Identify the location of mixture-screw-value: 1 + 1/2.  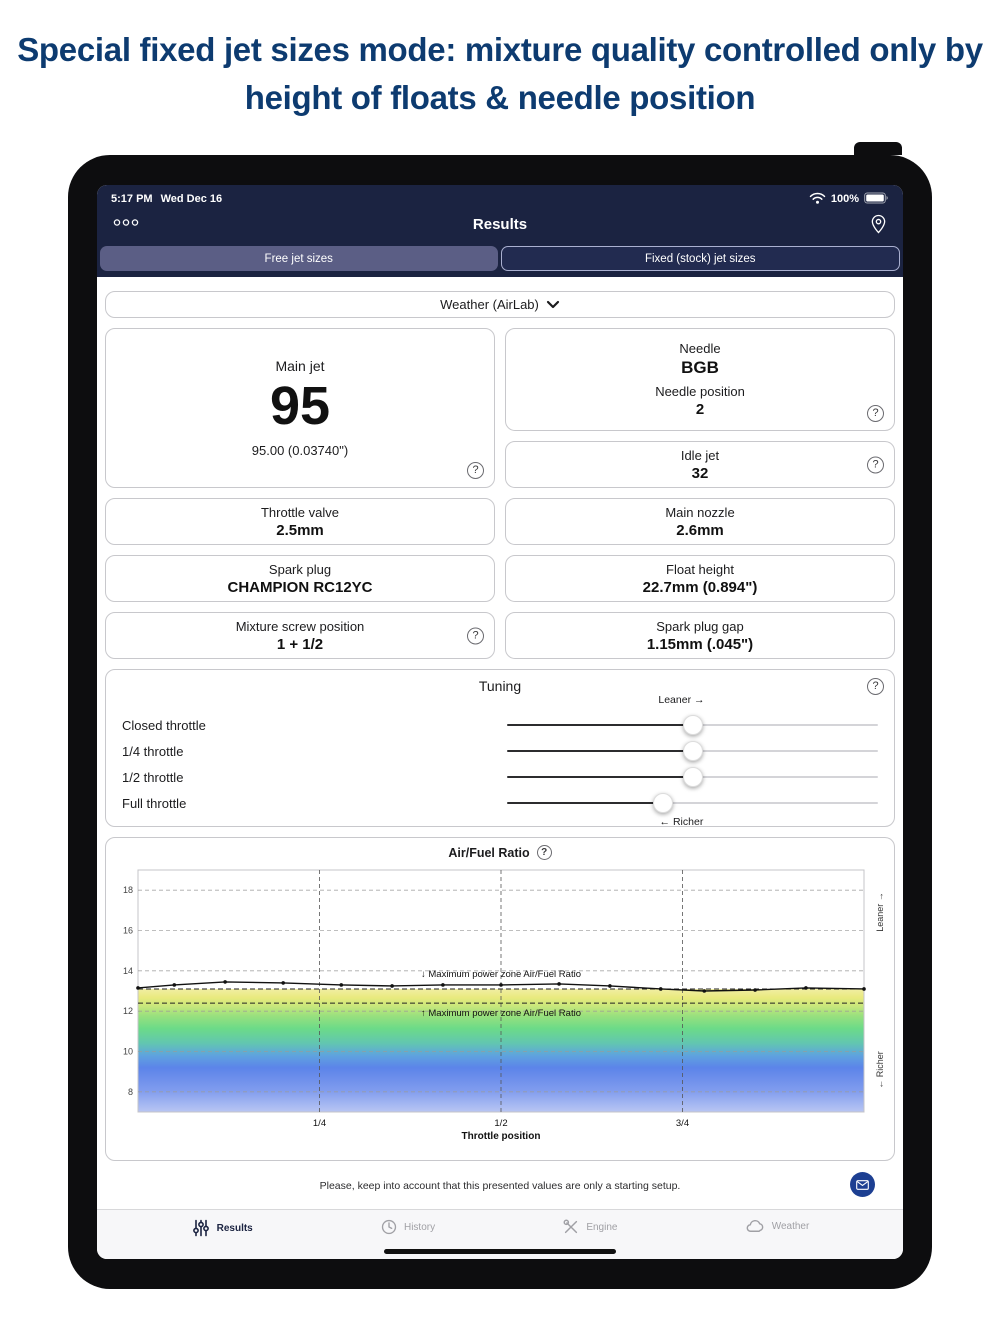
(300, 644).